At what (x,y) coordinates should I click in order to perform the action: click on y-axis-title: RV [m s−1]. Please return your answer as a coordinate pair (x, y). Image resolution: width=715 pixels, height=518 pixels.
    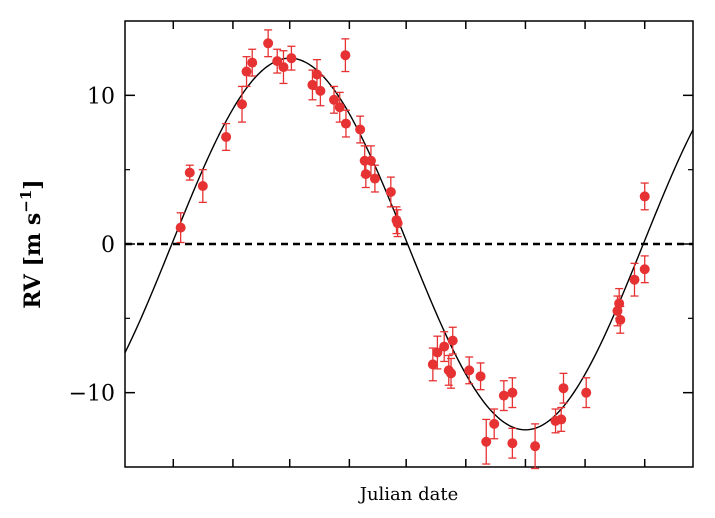
    Looking at the image, I should click on (31, 243).